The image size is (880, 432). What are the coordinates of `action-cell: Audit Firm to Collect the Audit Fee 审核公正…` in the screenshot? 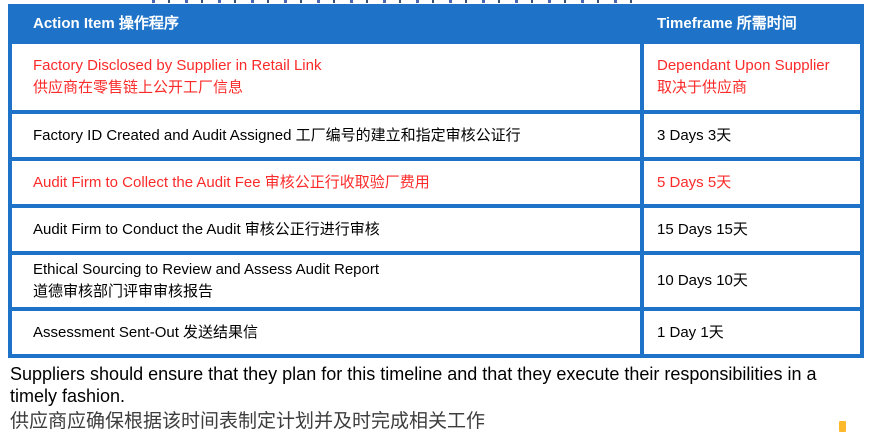 It's located at (326, 182).